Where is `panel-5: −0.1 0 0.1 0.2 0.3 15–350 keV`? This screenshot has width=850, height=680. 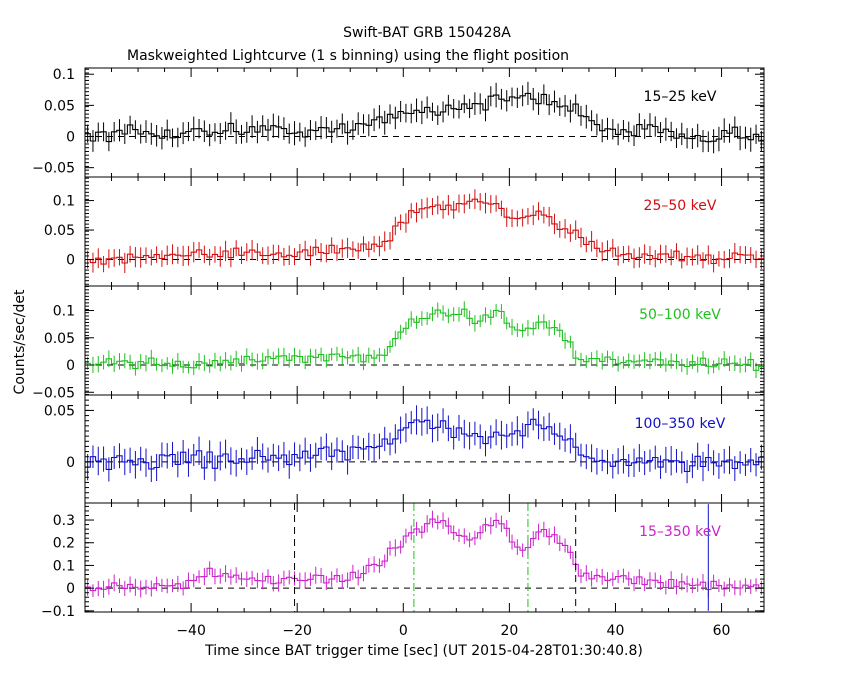 panel-5: −0.1 0 0.1 0.2 0.3 15–350 keV is located at coordinates (403, 561).